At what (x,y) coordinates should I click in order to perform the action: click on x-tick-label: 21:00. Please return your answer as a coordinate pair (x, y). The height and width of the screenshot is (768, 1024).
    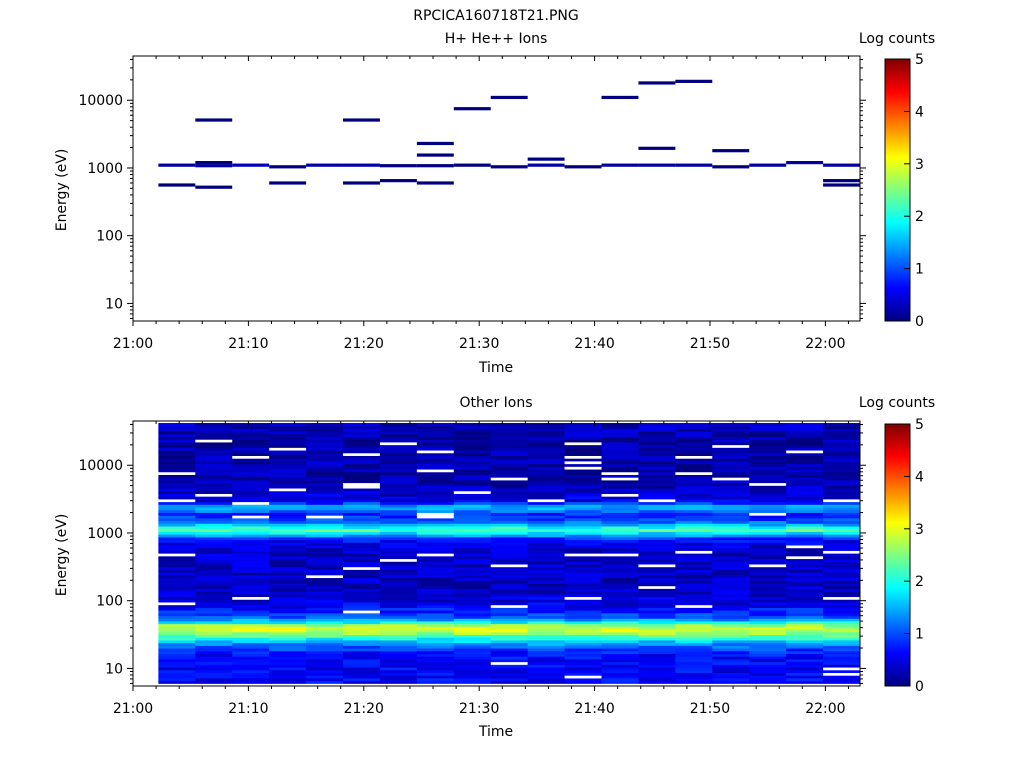
    Looking at the image, I should click on (133, 344).